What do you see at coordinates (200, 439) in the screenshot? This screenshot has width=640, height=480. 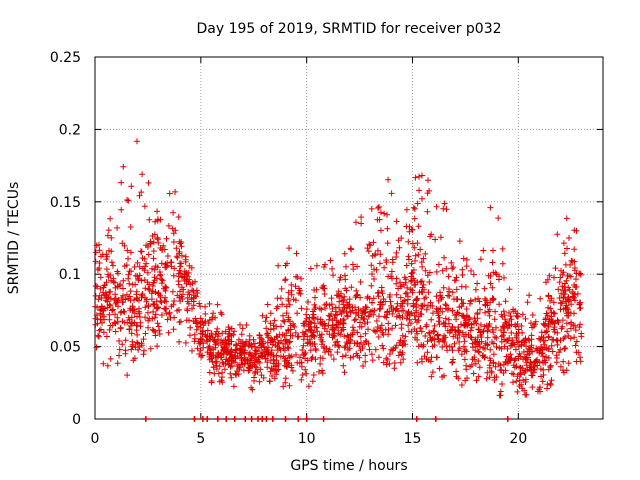 I see `x-tick-label: 5` at bounding box center [200, 439].